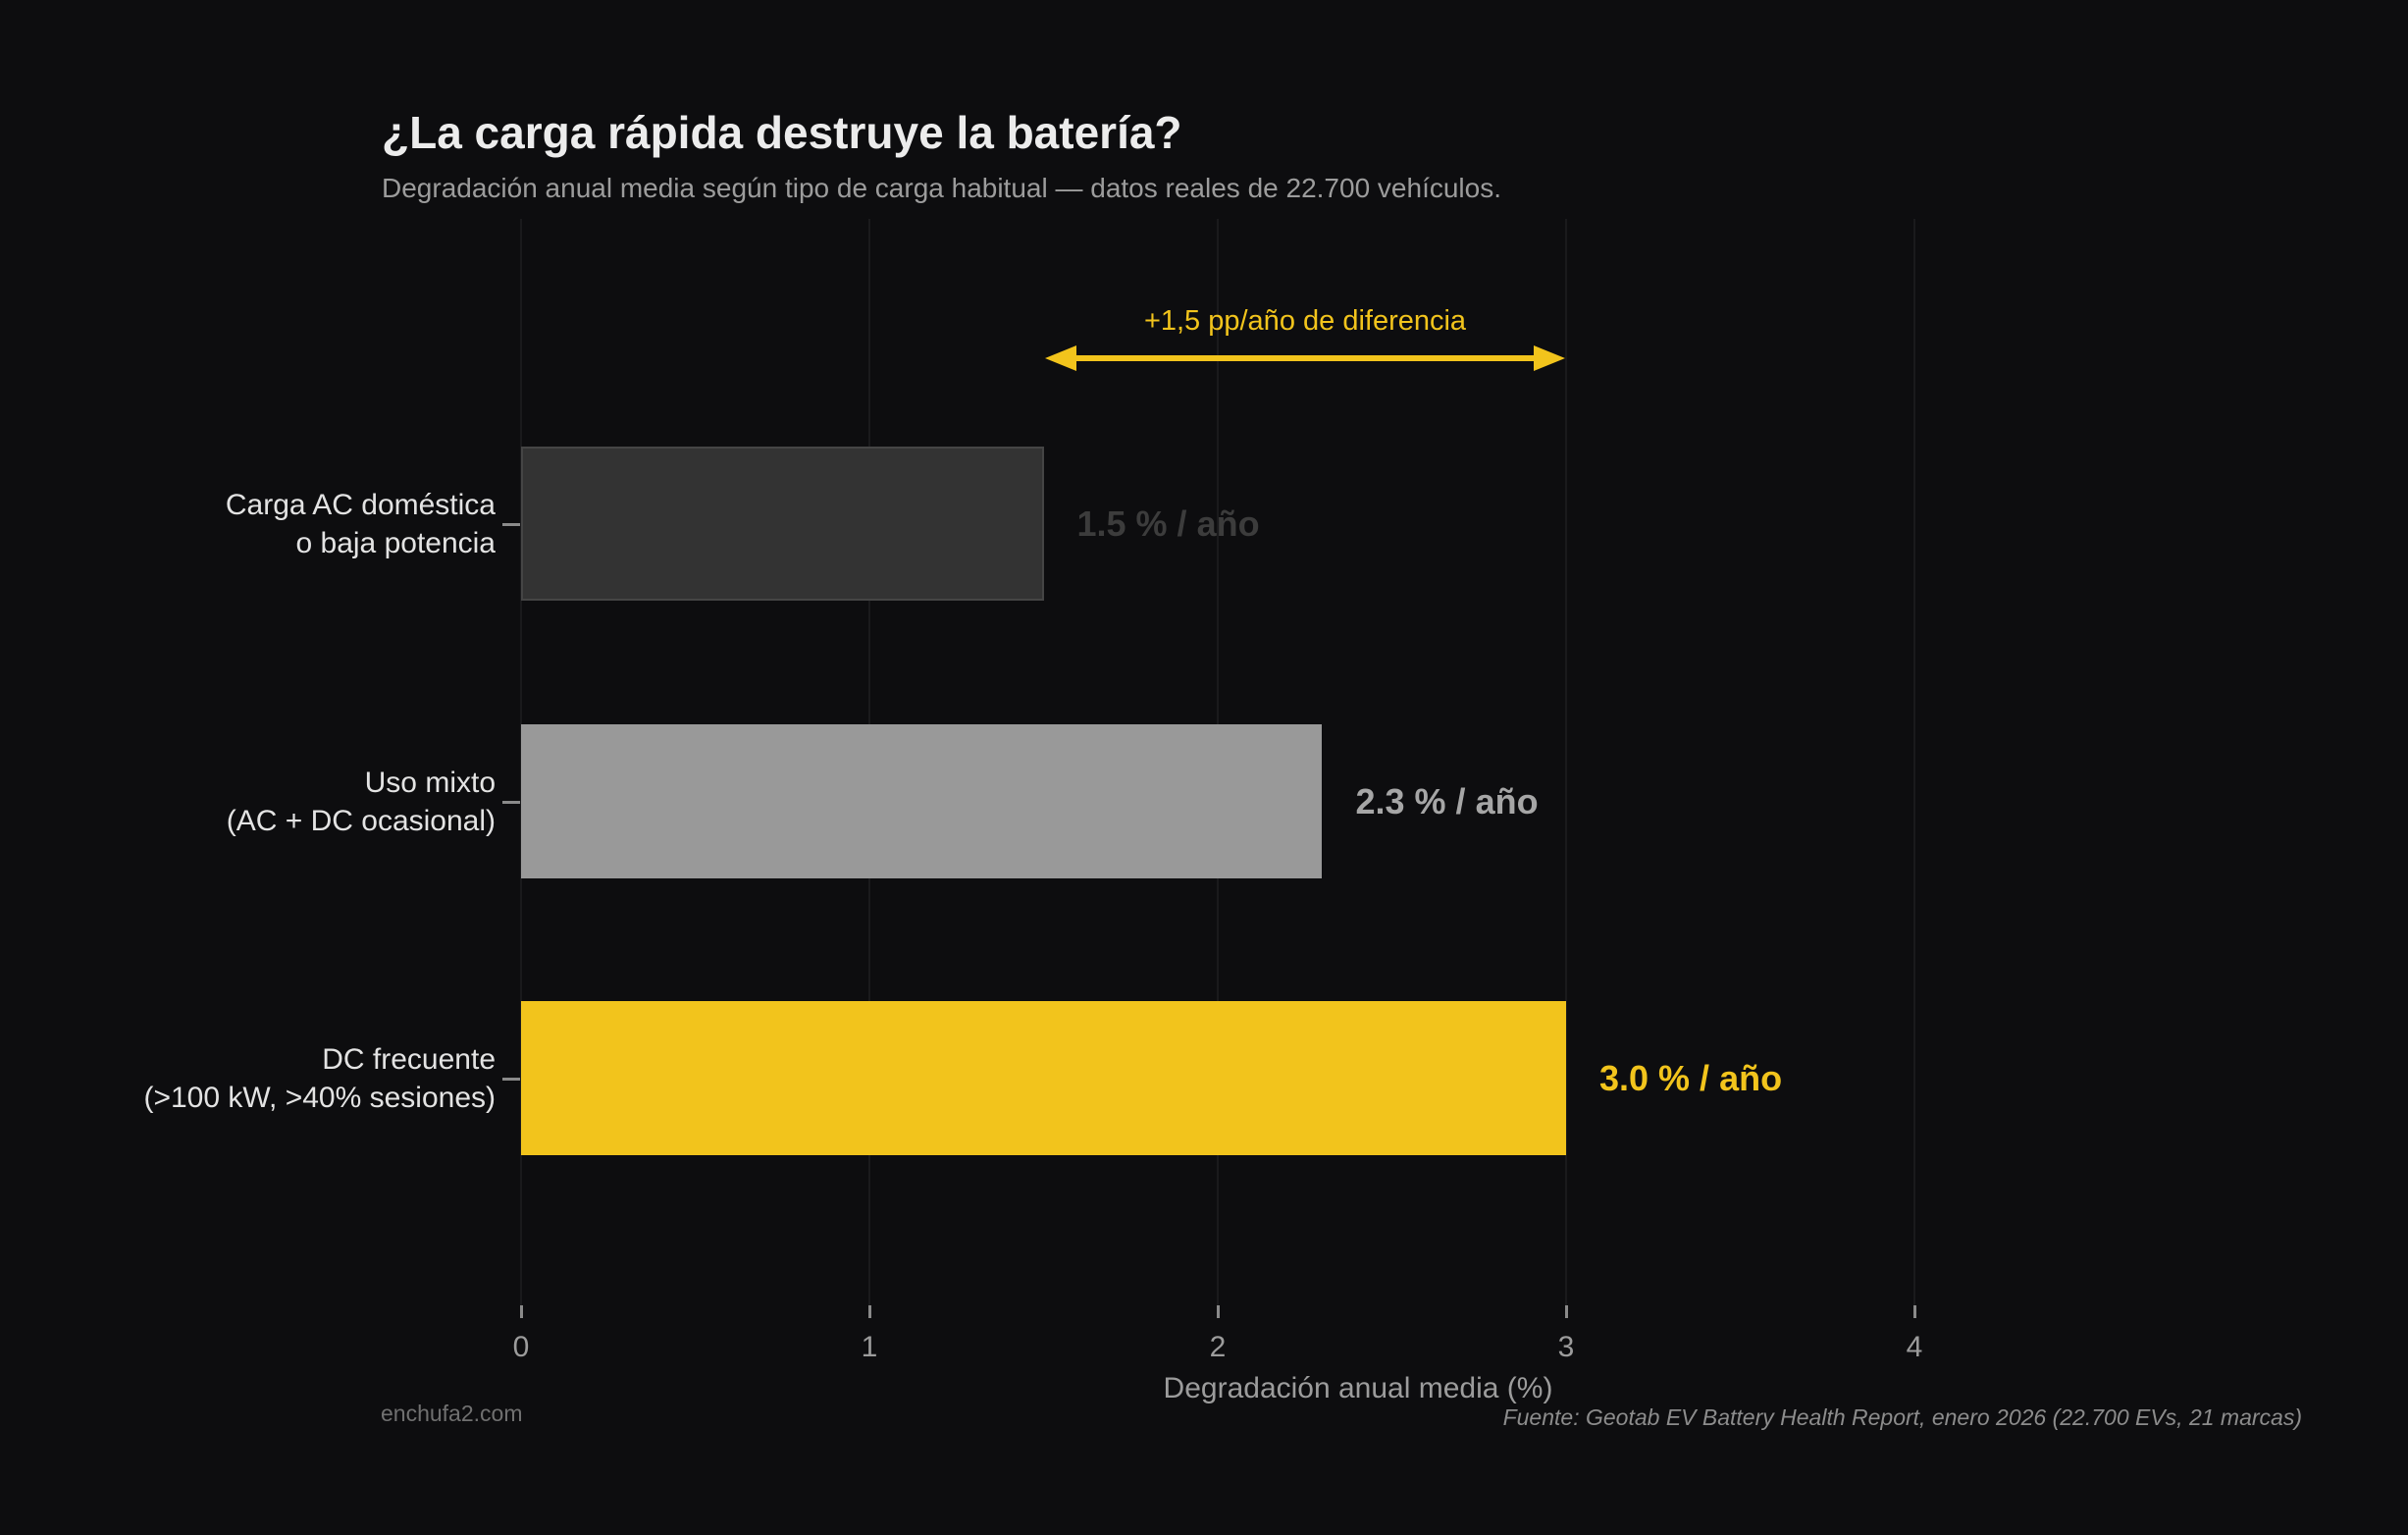 This screenshot has width=2408, height=1535. I want to click on axis-tick-label: 0, so click(521, 1347).